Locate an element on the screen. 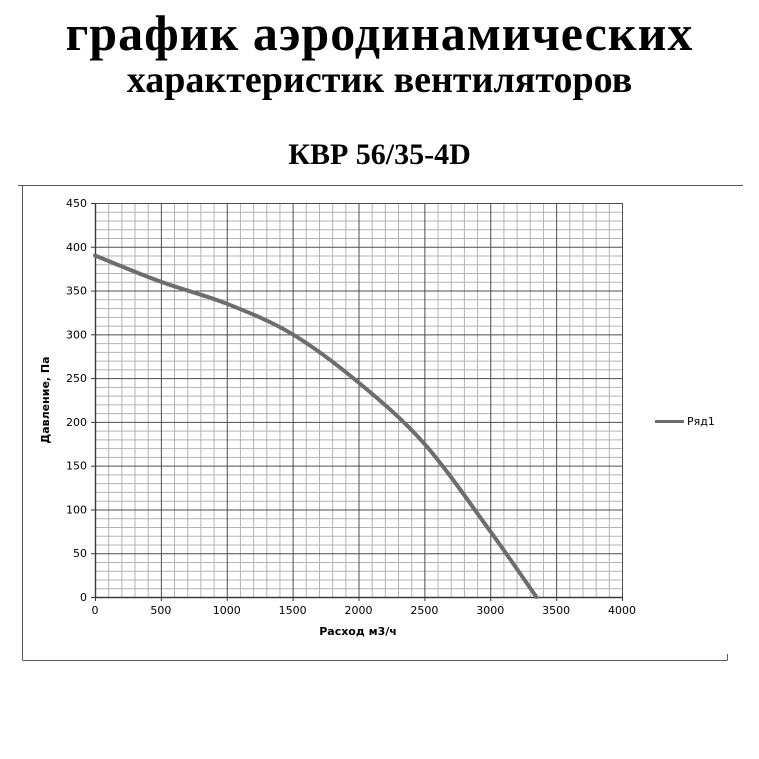 The width and height of the screenshot is (759, 759). x-tick-label: 2000 is located at coordinates (359, 610).